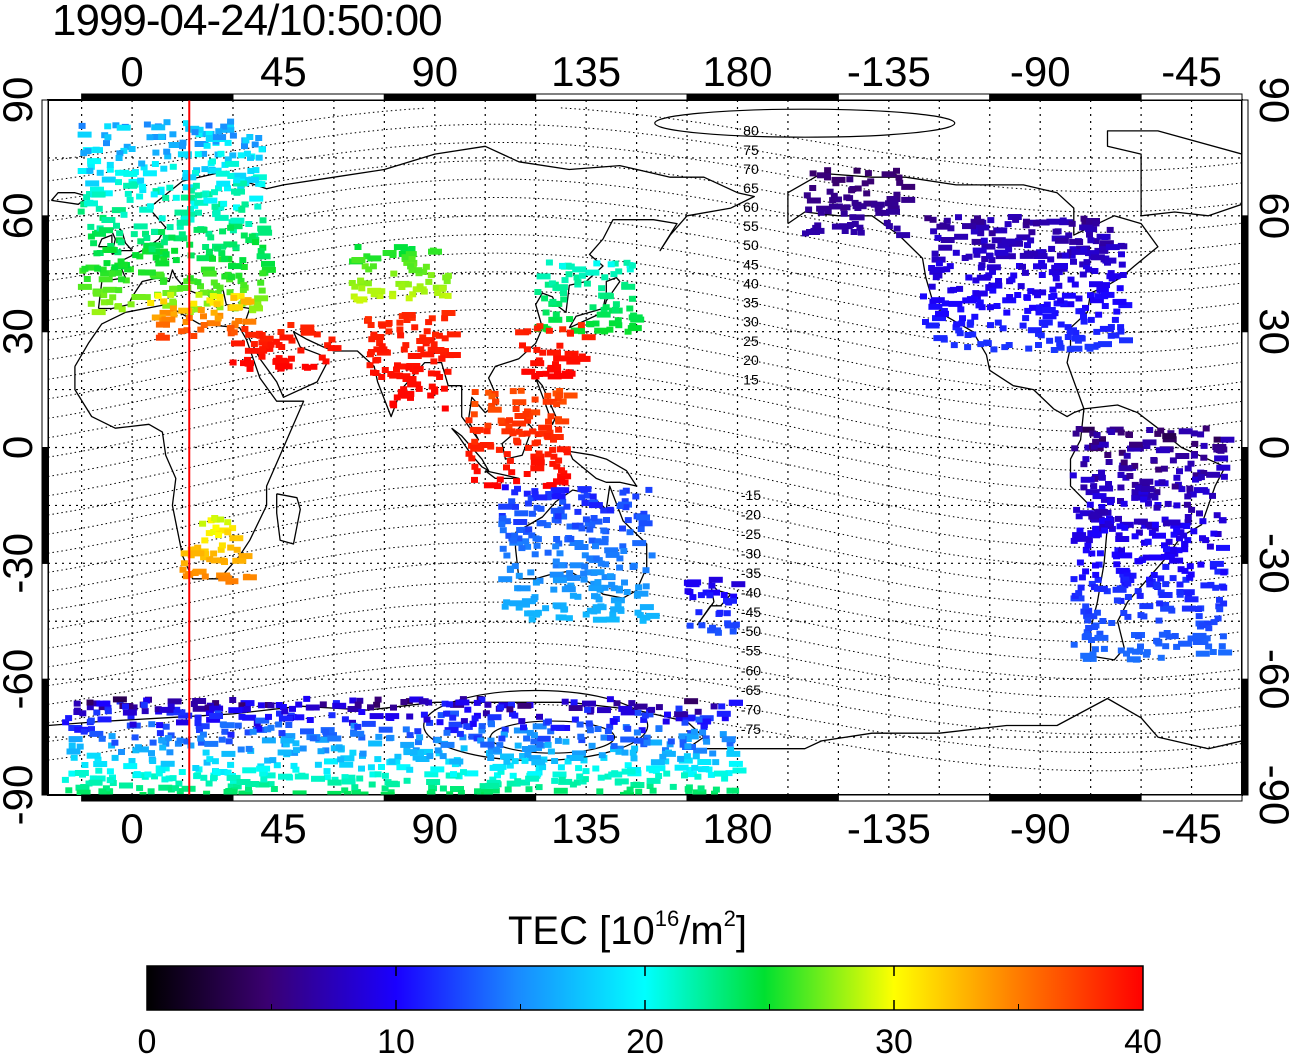 The image size is (1292, 1057). I want to click on right-lat-label: 30, so click(1271, 331).